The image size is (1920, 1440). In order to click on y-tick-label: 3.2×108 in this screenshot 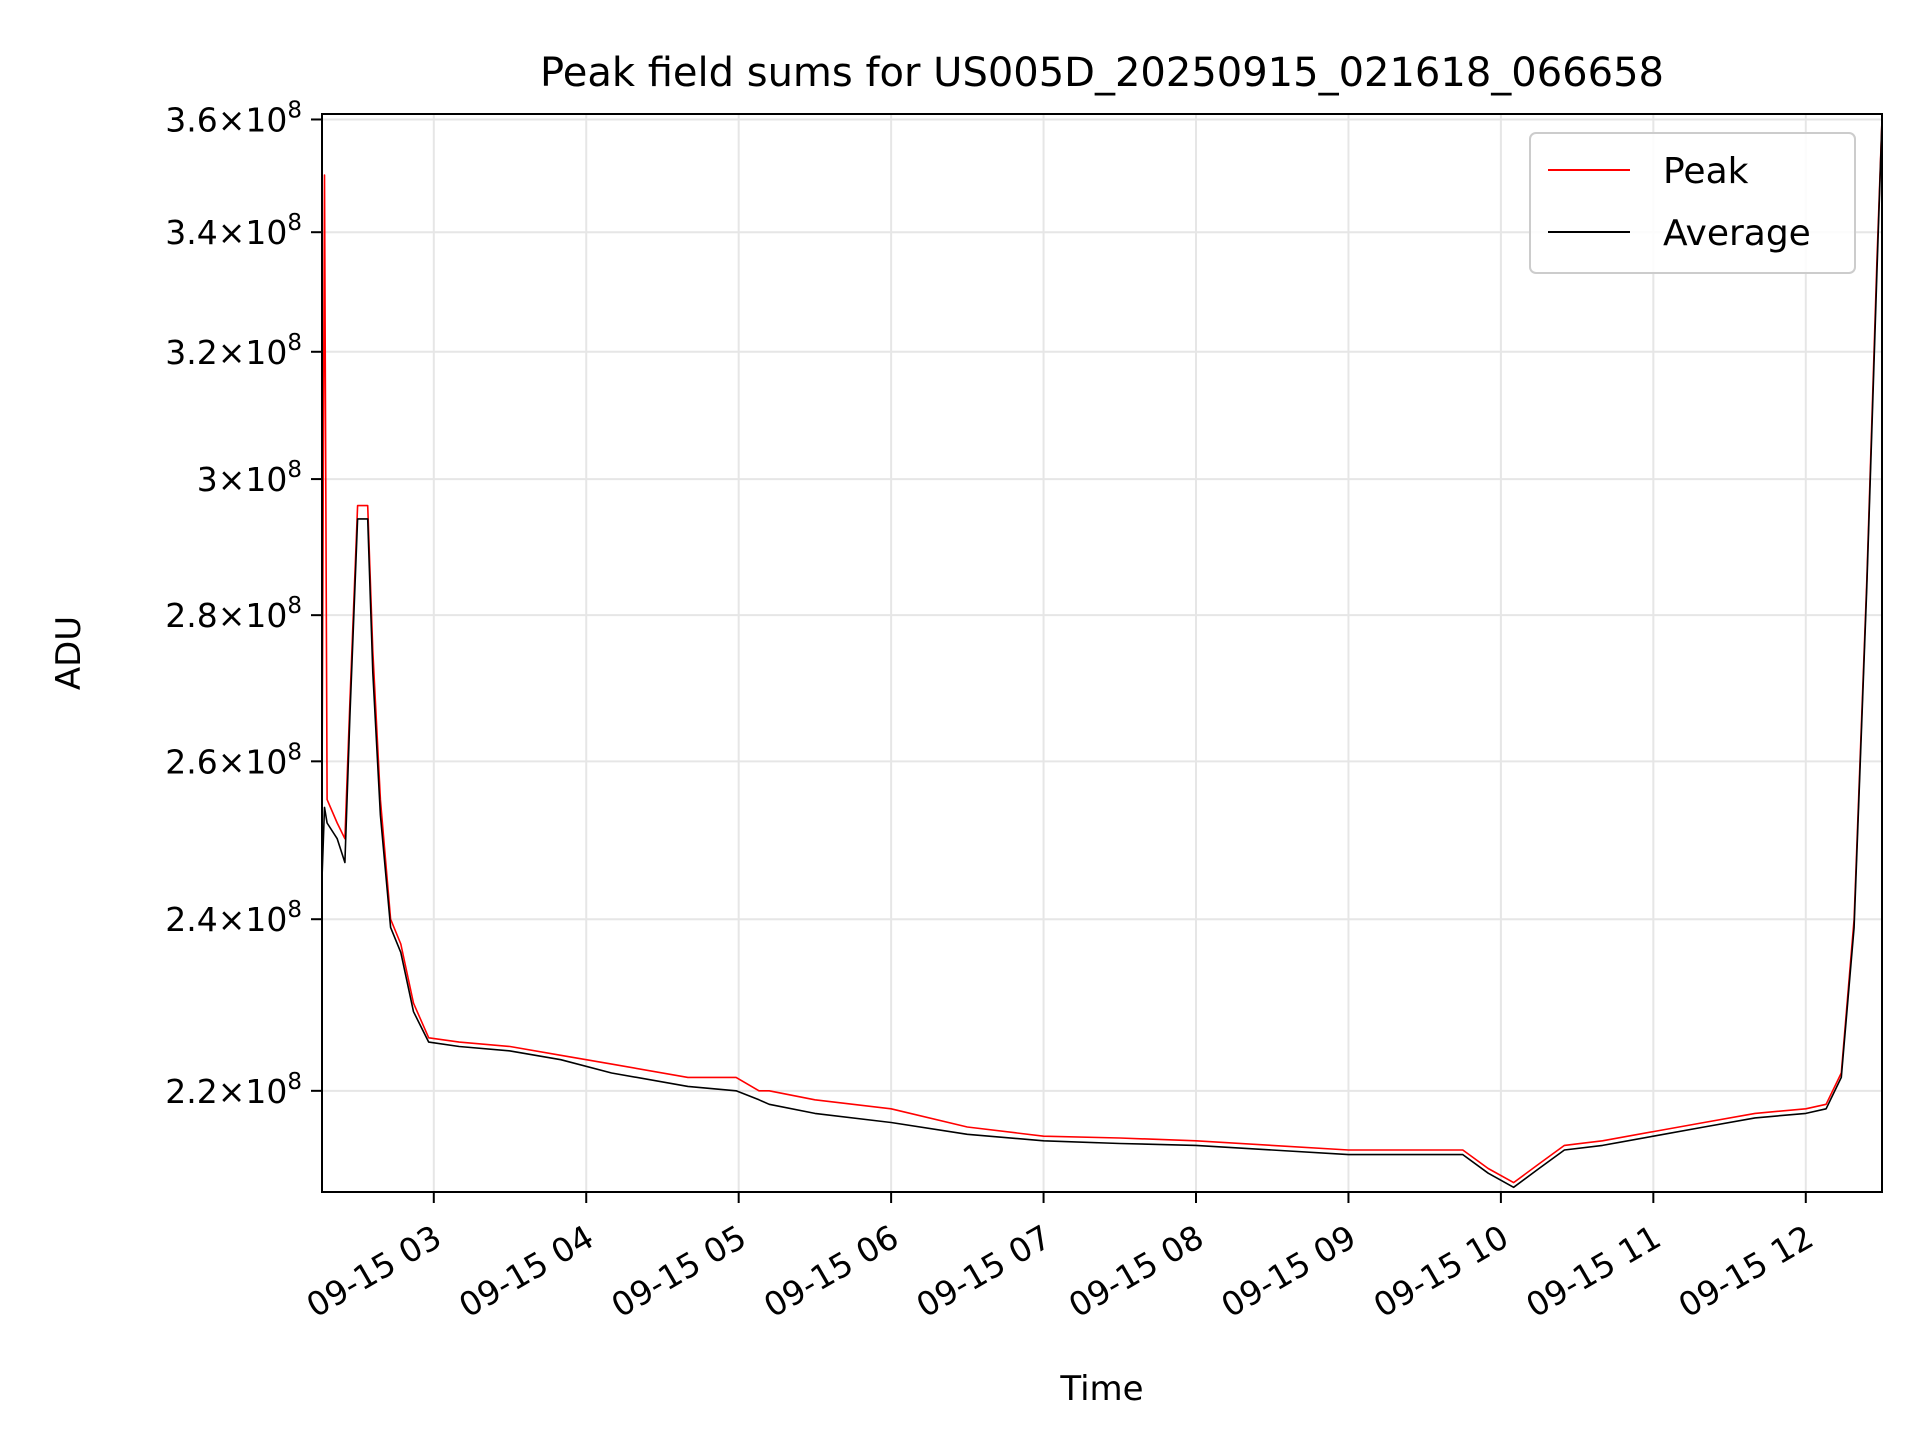, I will do `click(233, 351)`.